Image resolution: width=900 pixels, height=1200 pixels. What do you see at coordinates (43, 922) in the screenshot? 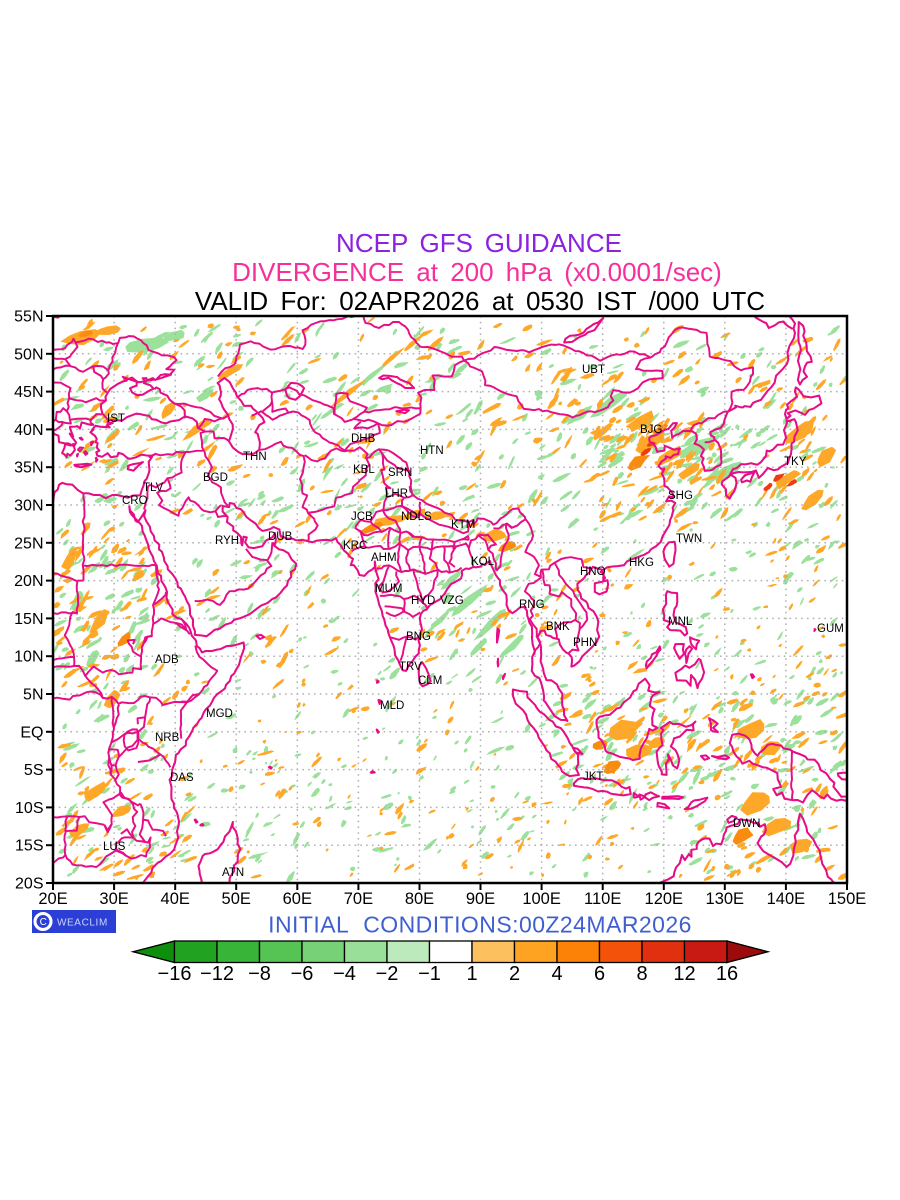
I see `svg-text: C` at bounding box center [43, 922].